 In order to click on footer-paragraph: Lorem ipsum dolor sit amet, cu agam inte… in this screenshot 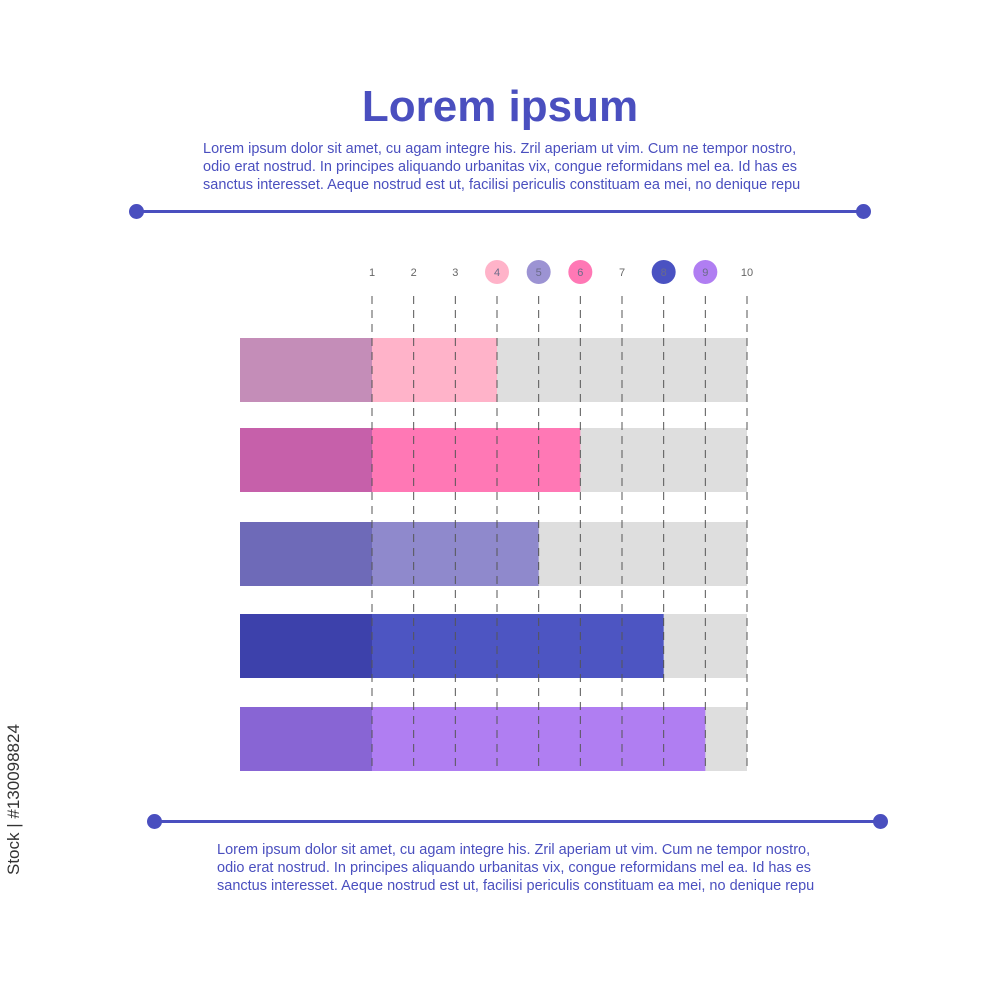, I will do `click(516, 868)`.